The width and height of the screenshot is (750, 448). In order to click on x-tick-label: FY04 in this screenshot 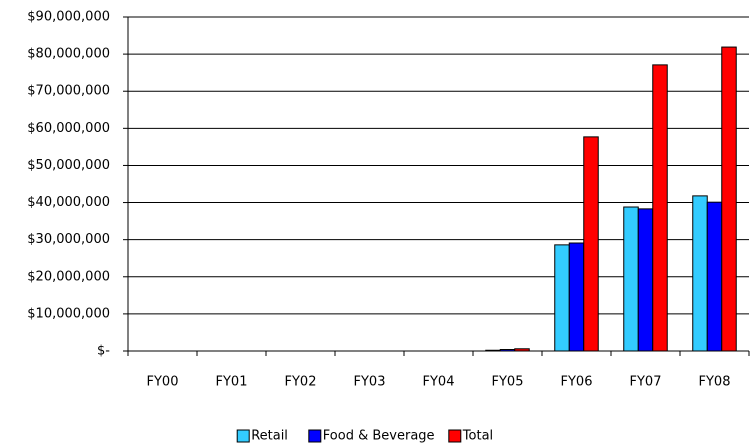, I will do `click(439, 382)`.